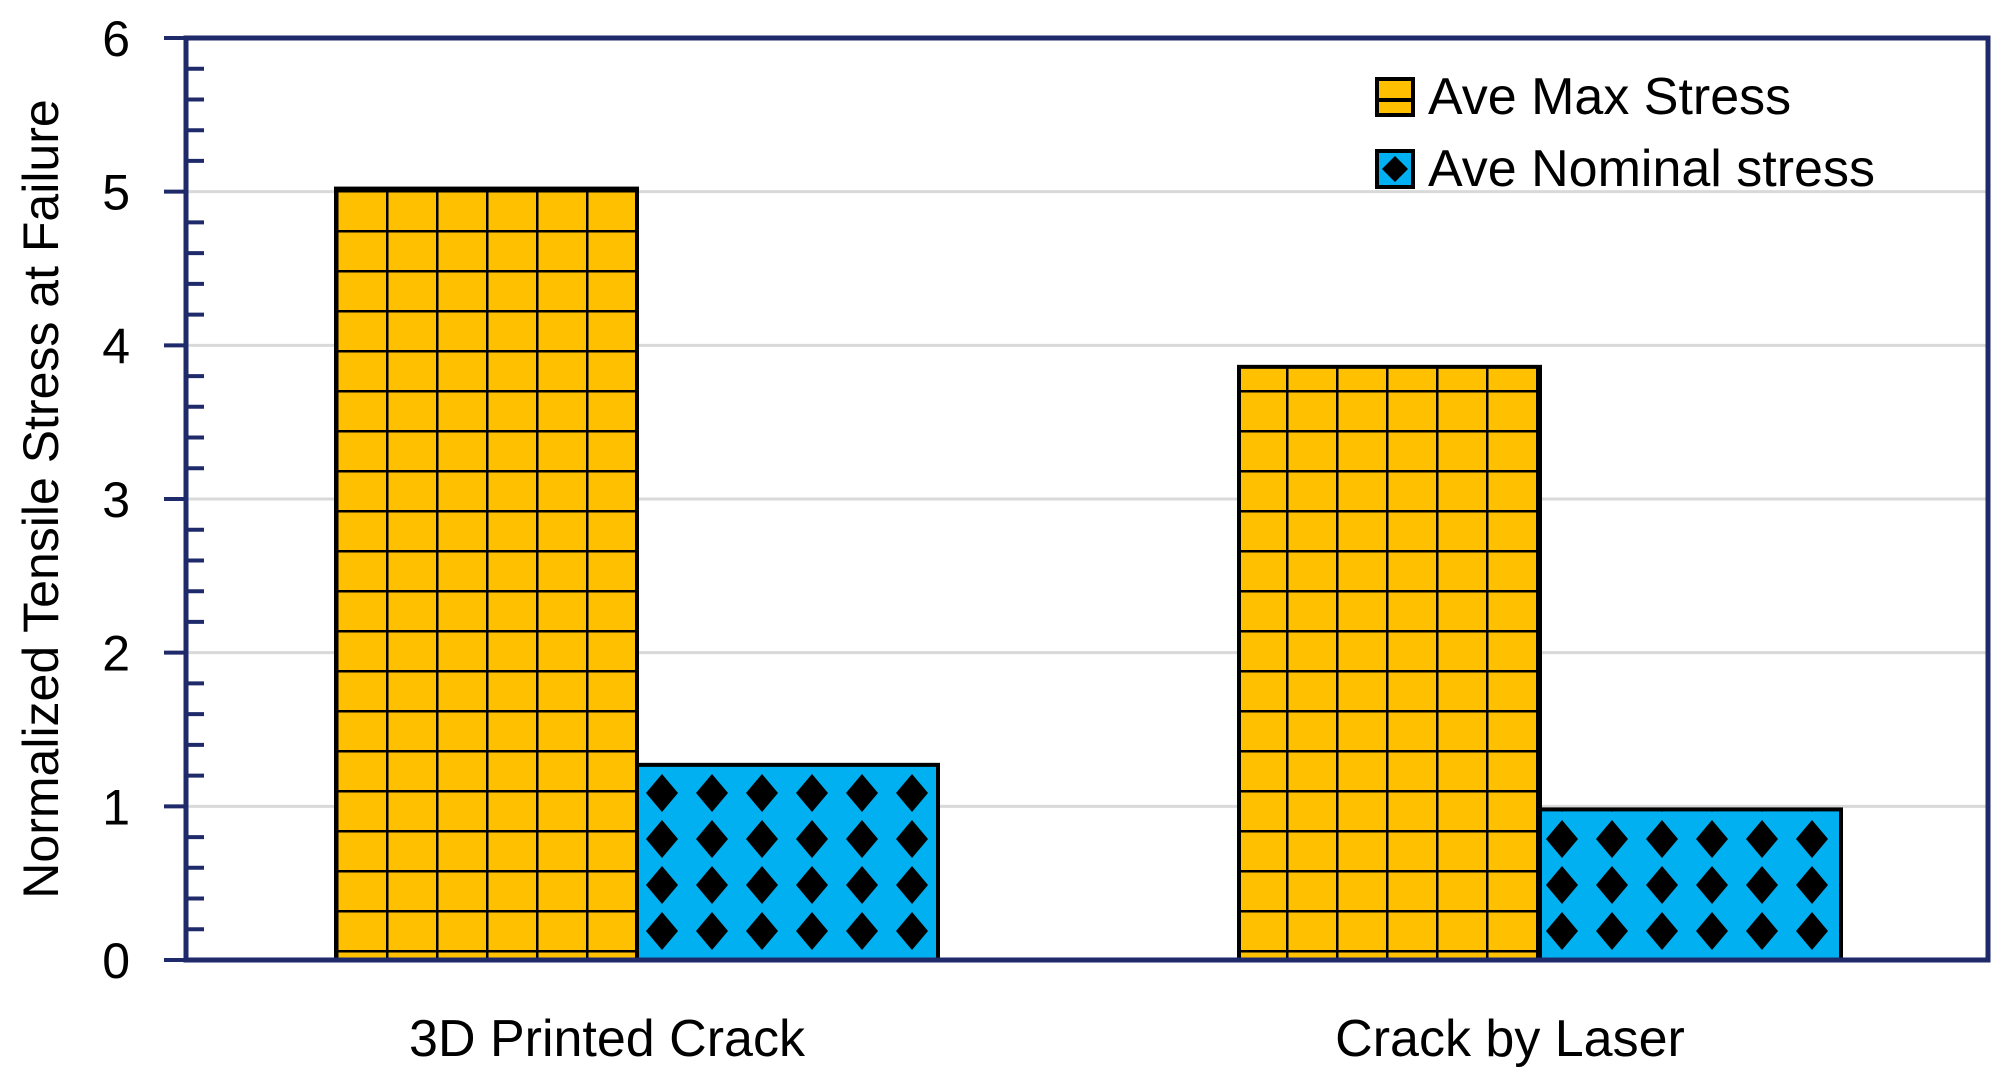 The width and height of the screenshot is (2005, 1078). What do you see at coordinates (1651, 169) in the screenshot?
I see `legend-label: Ave Nominal stress` at bounding box center [1651, 169].